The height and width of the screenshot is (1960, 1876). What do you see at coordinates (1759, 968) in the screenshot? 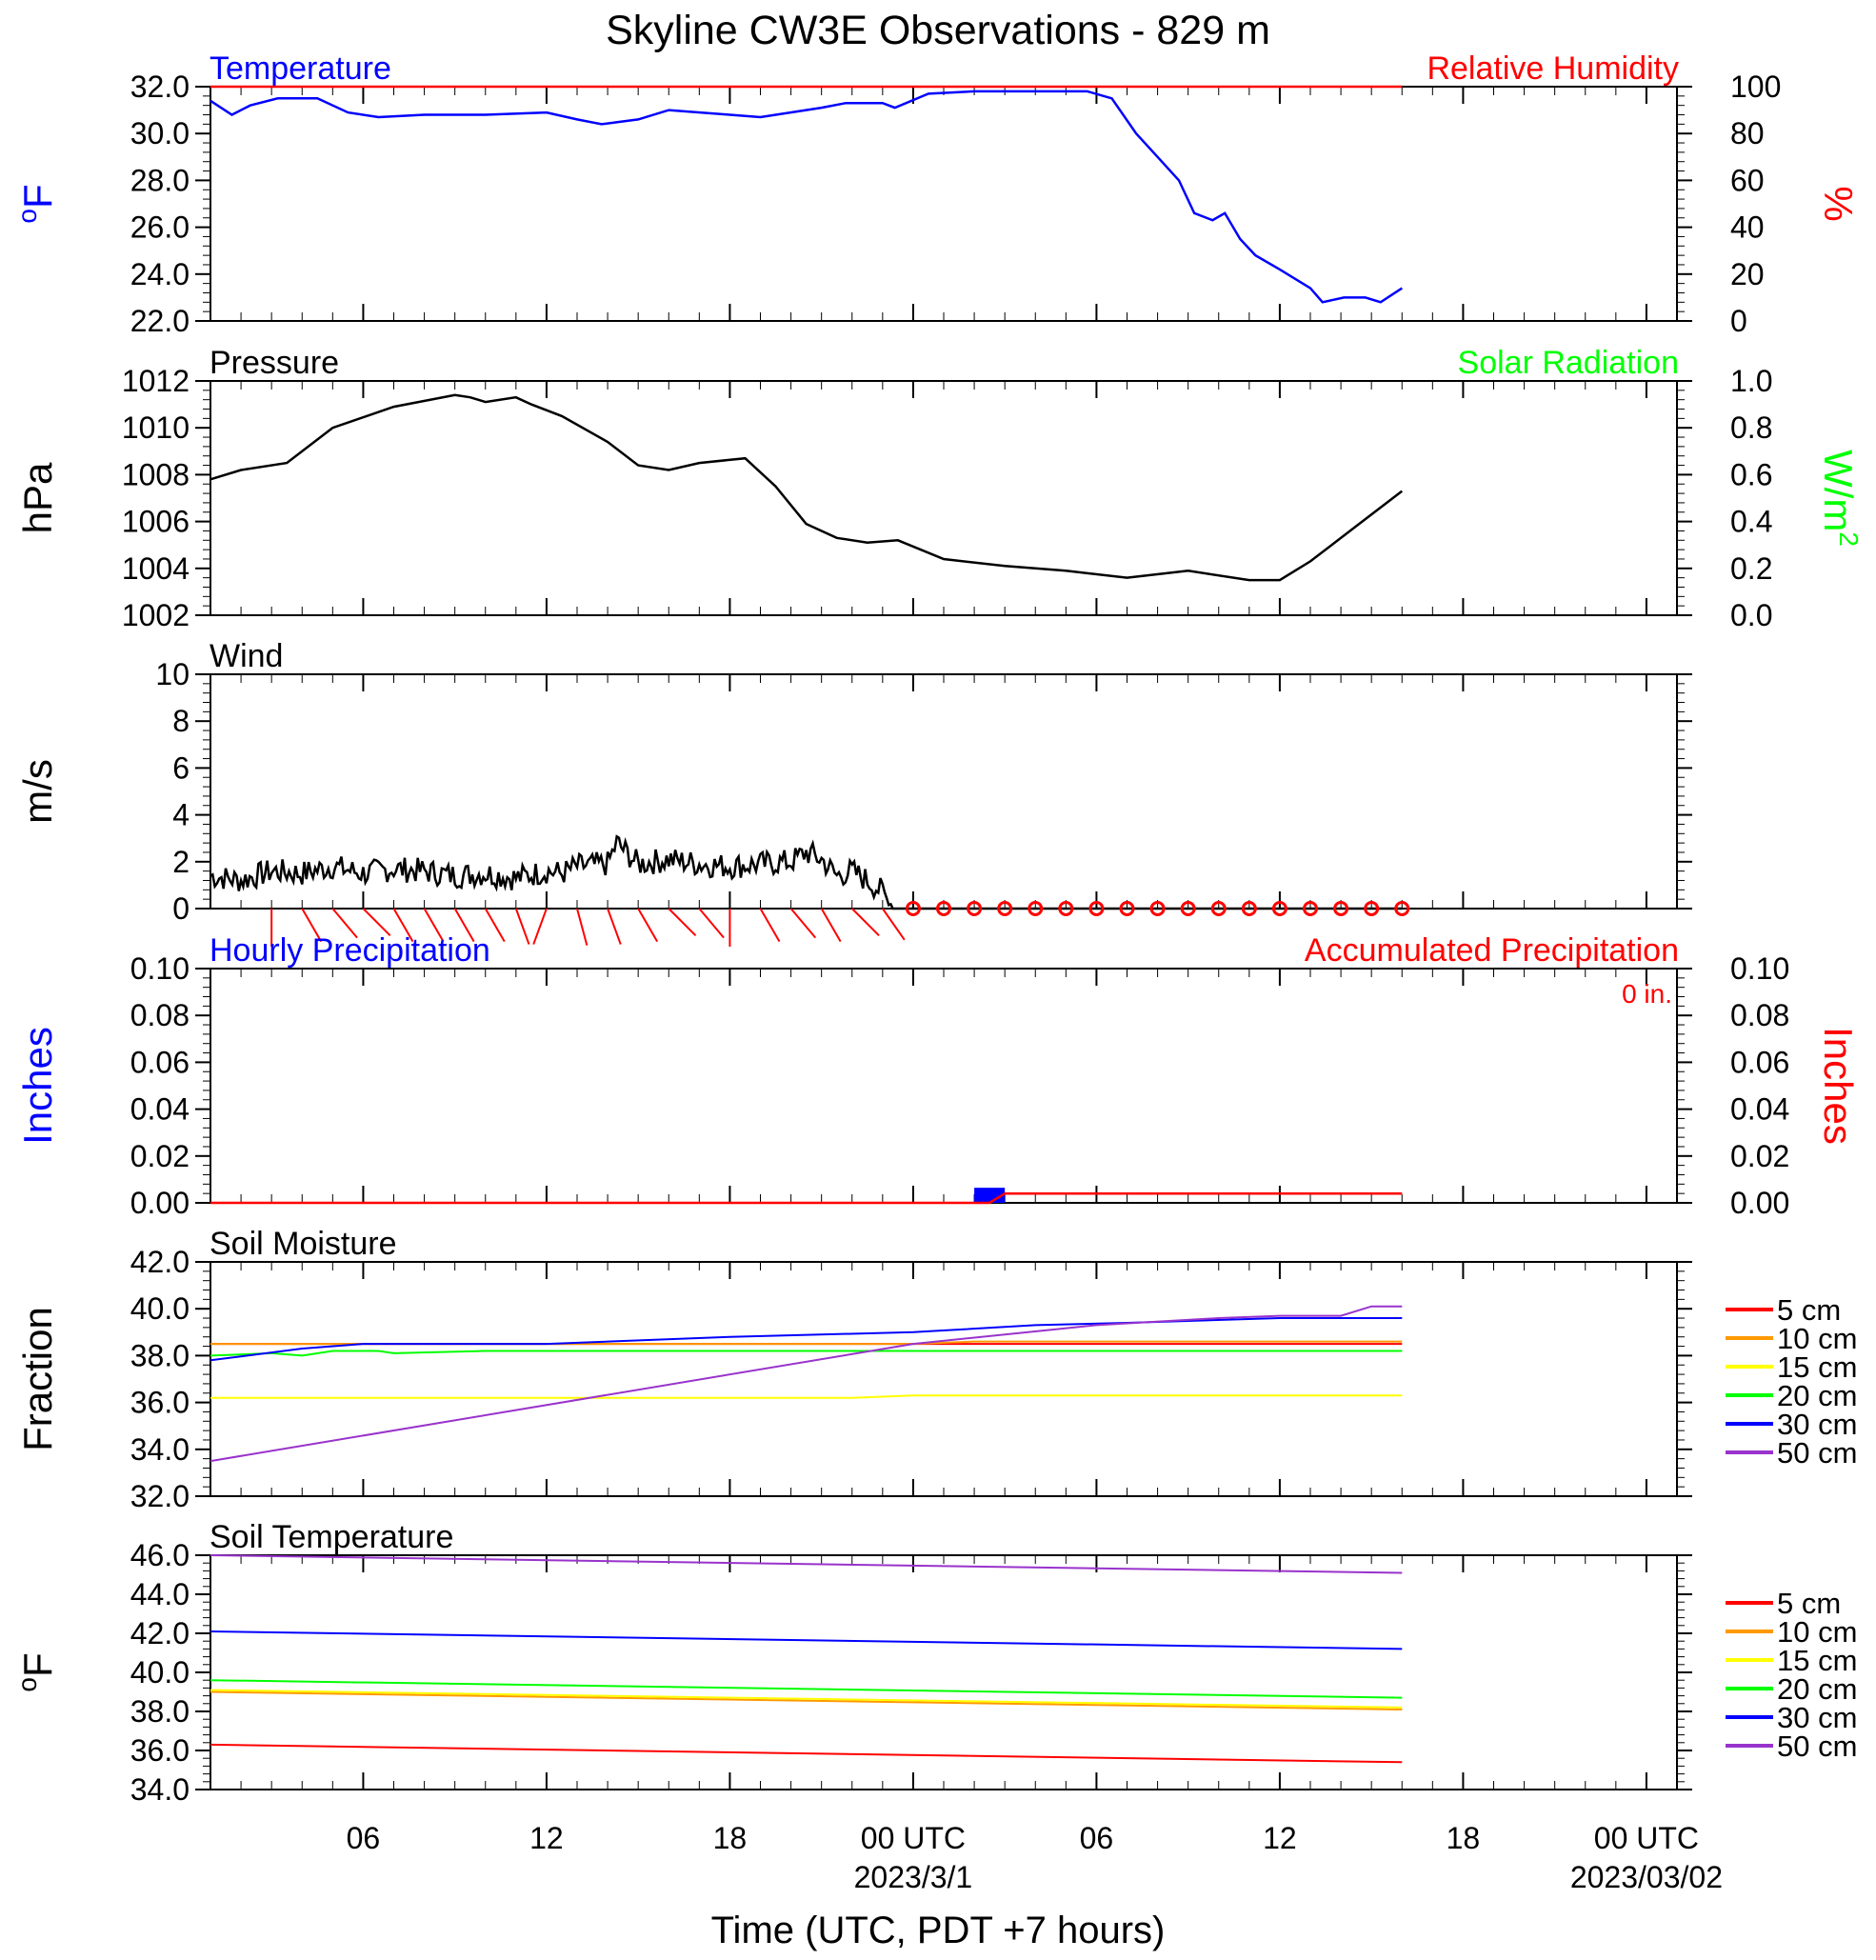
I see `y-tick-label-right: 0.10` at bounding box center [1759, 968].